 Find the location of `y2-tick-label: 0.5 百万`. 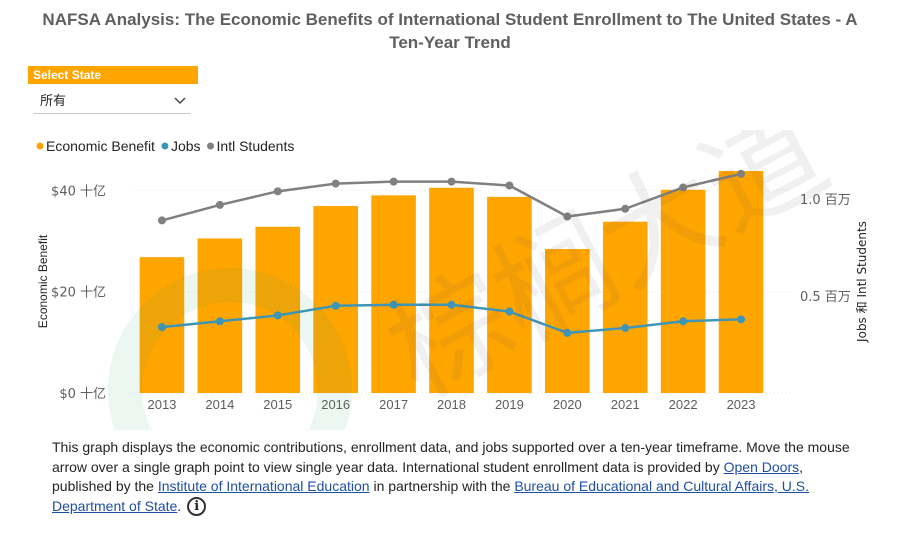

y2-tick-label: 0.5 百万 is located at coordinates (825, 297).